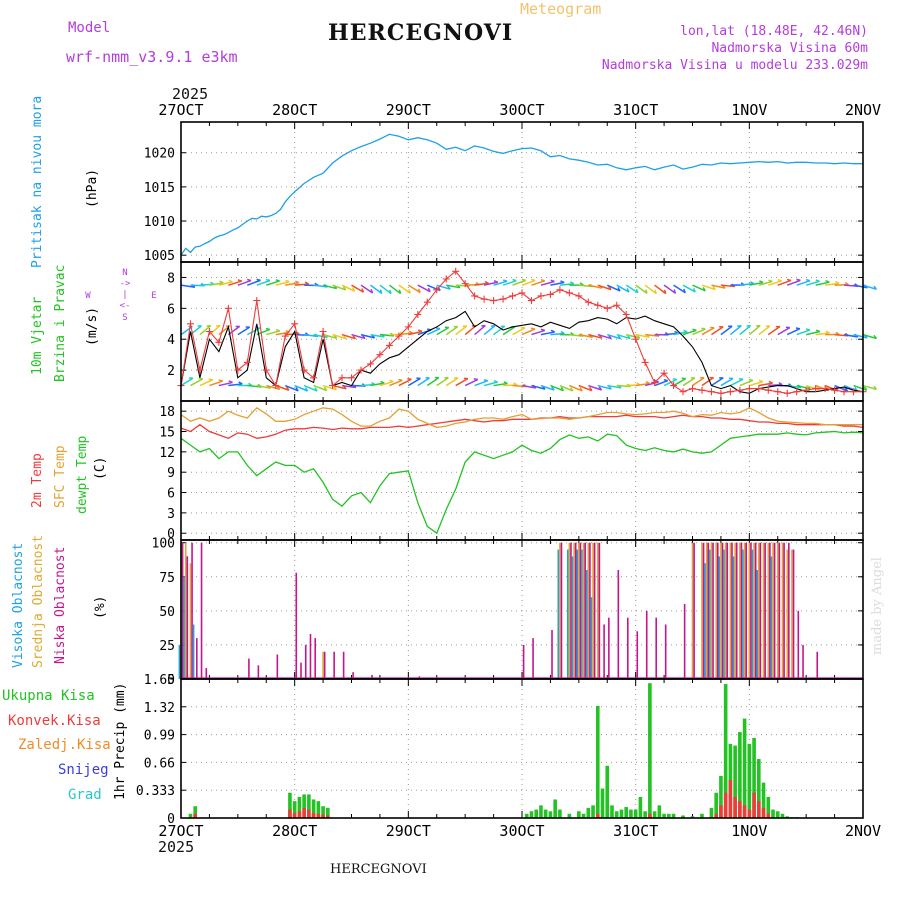 This screenshot has height=900, width=900. What do you see at coordinates (125, 284) in the screenshot?
I see `wind-dir-arrow-1: ->` at bounding box center [125, 284].